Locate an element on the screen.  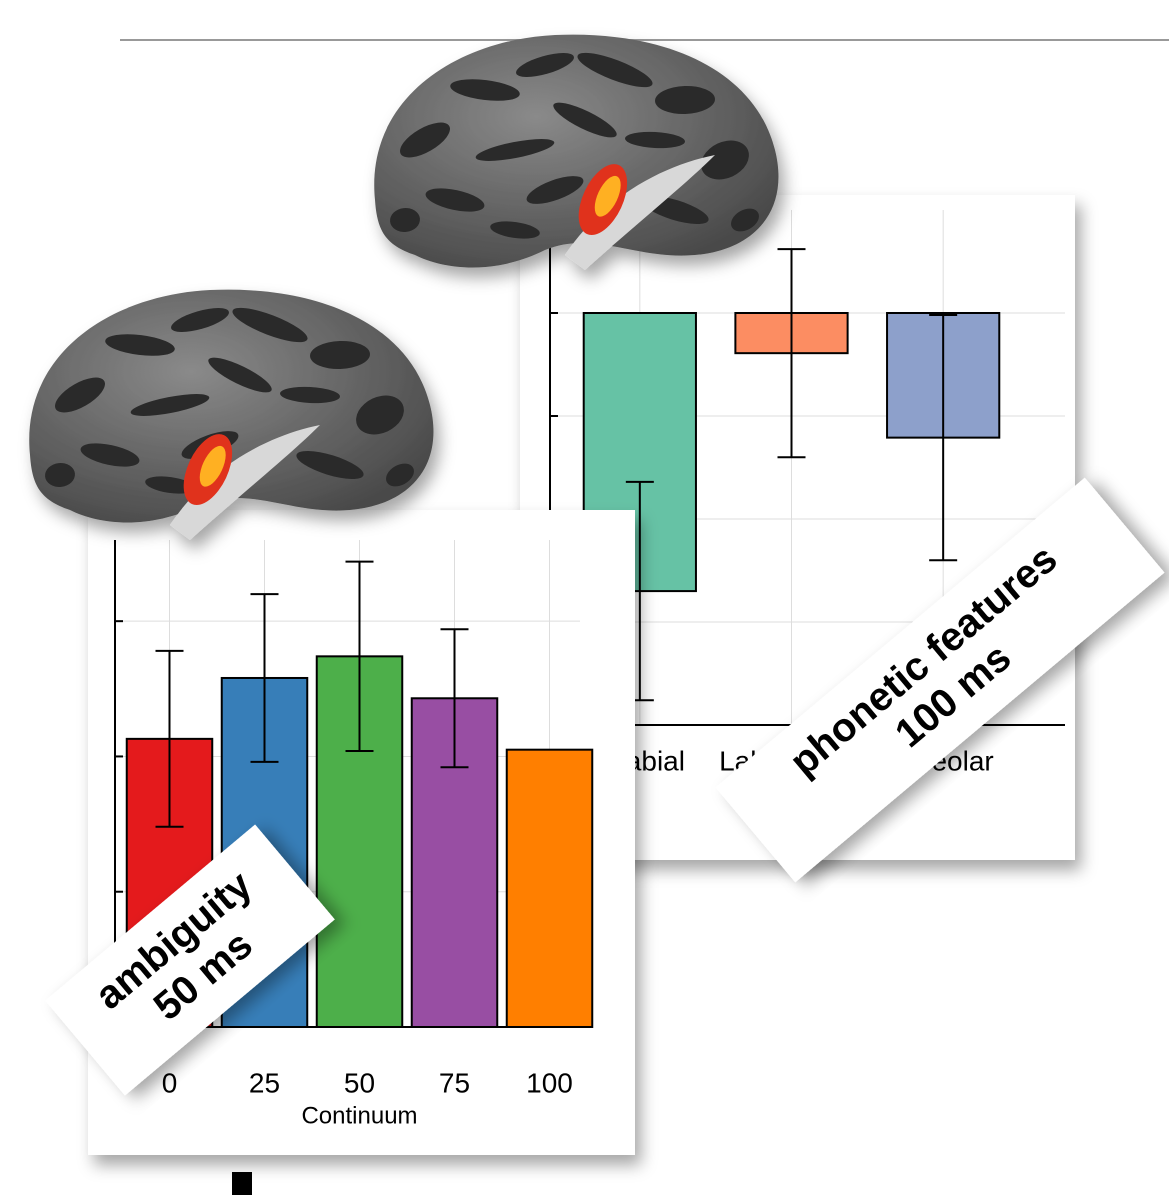
x-tick-label: 75 is located at coordinates (454, 1082).